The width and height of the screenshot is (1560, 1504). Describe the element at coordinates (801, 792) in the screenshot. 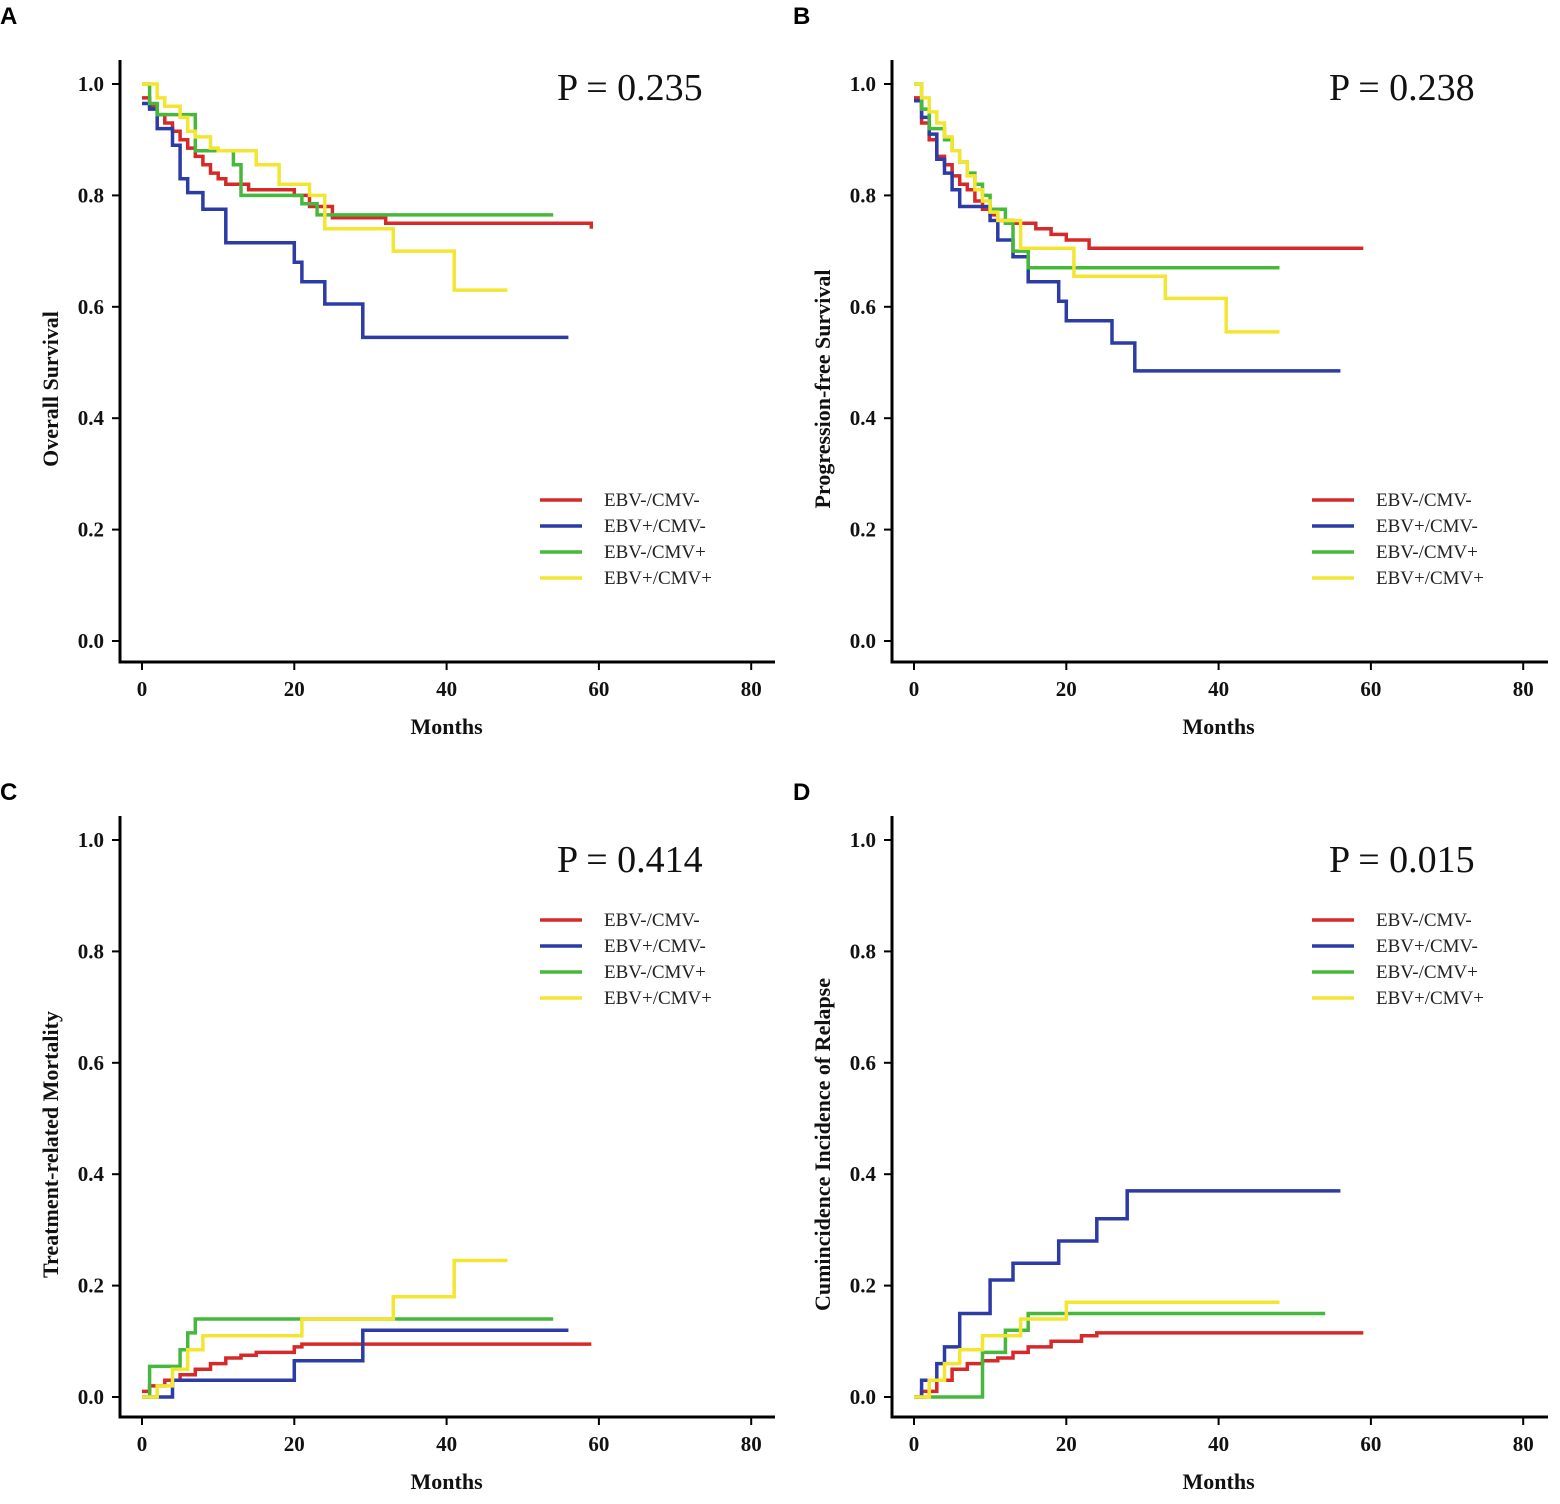

I see `panel-letter: D` at that location.